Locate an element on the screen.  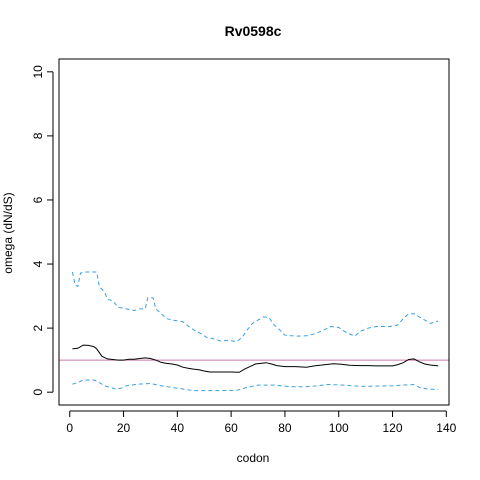
y-axis: 0 2 4 6 8 10 is located at coordinates (42, 230).